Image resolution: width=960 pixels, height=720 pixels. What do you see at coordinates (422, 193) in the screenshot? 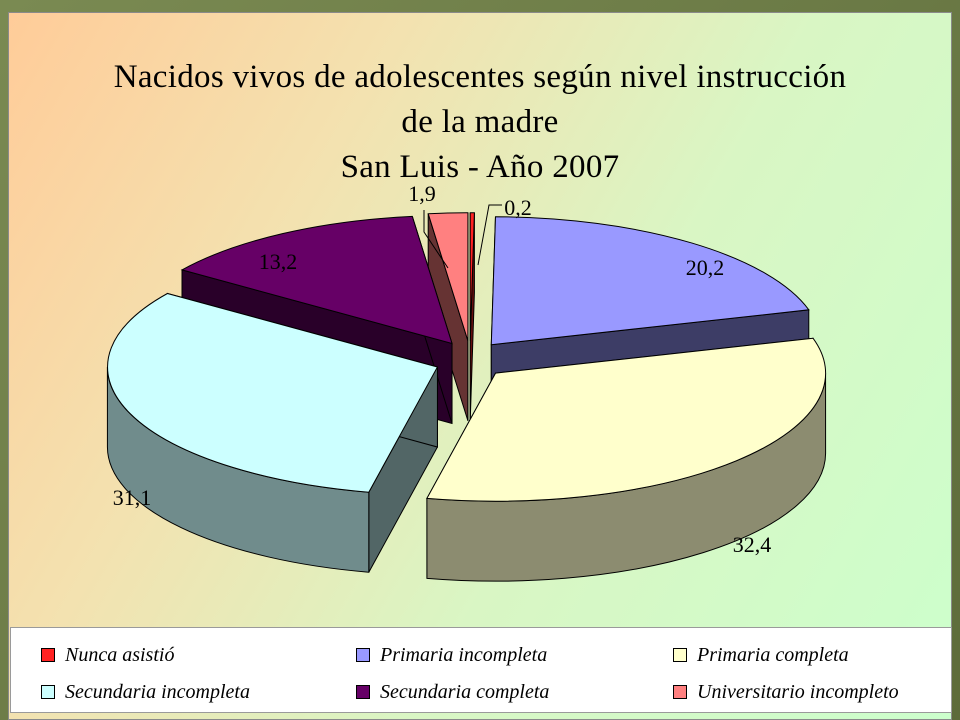
I see `data-label: 1,9` at bounding box center [422, 193].